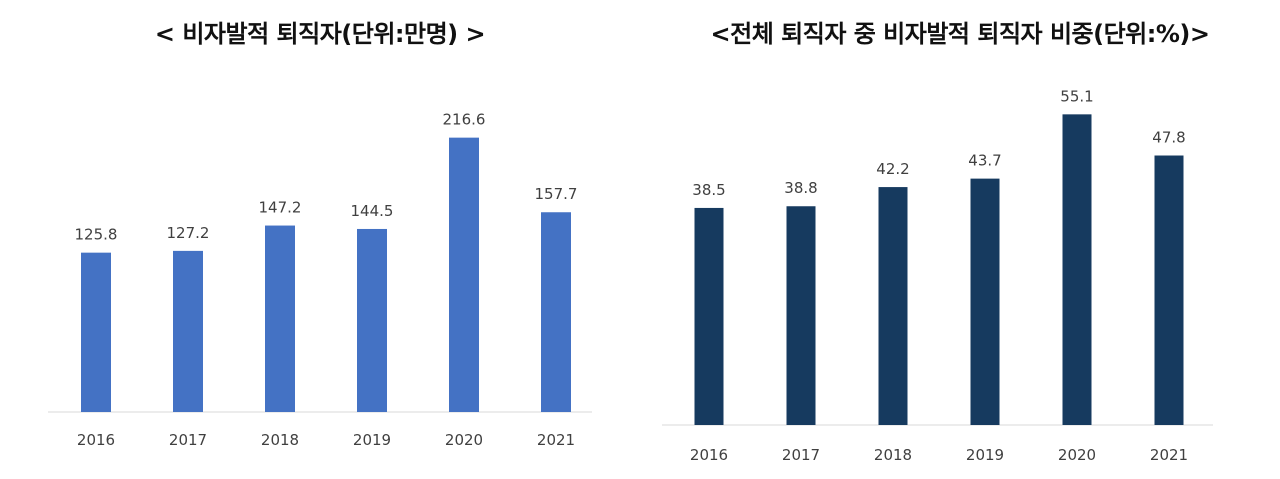  What do you see at coordinates (1076, 96) in the screenshot?
I see `data-label-2020: 55.1` at bounding box center [1076, 96].